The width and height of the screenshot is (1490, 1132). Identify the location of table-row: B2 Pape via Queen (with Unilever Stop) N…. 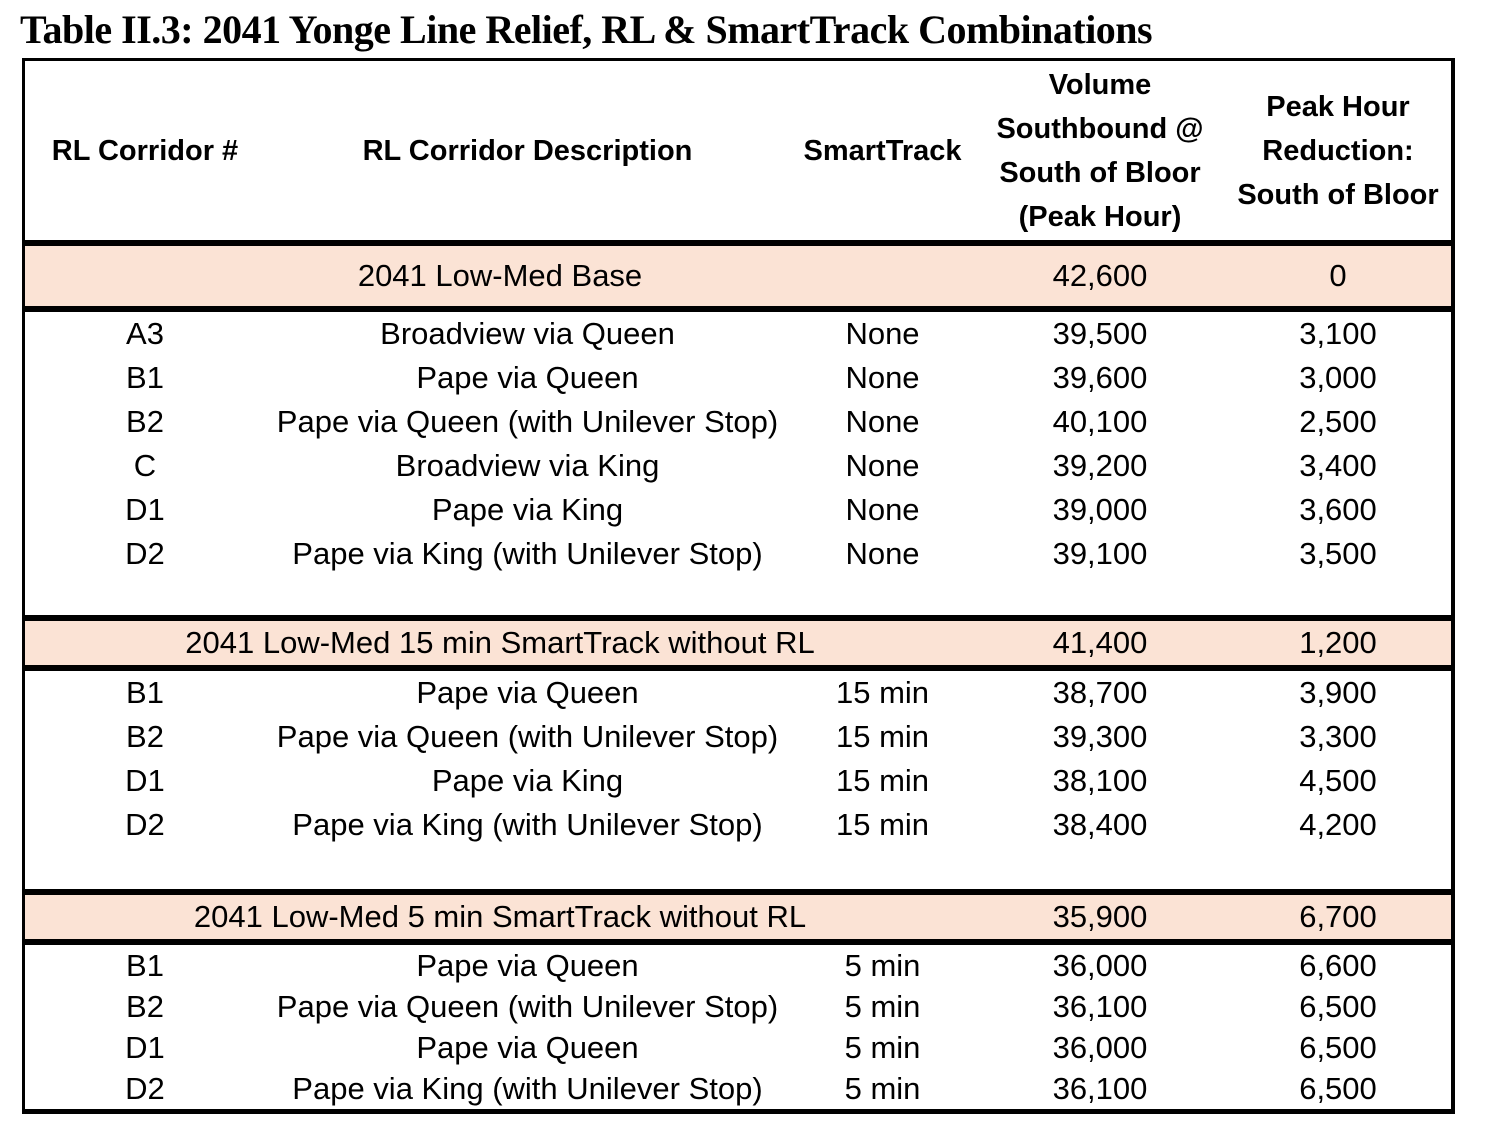
(738, 422).